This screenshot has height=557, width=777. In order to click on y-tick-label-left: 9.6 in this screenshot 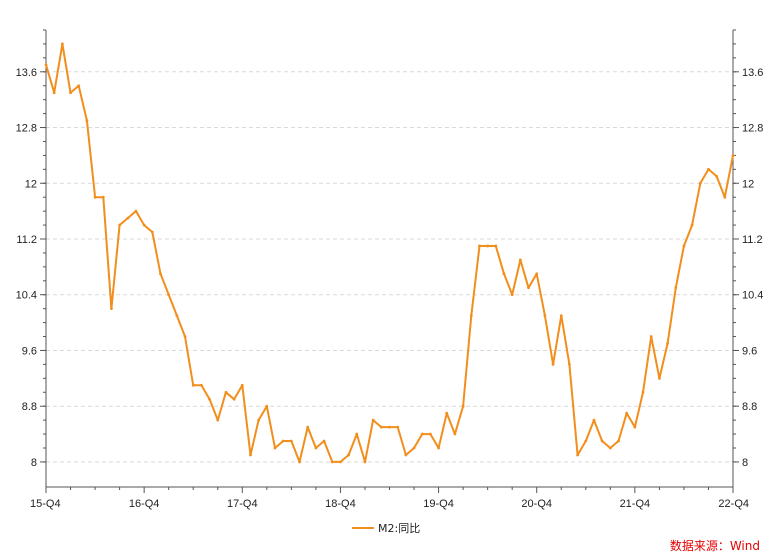, I will do `click(29, 351)`.